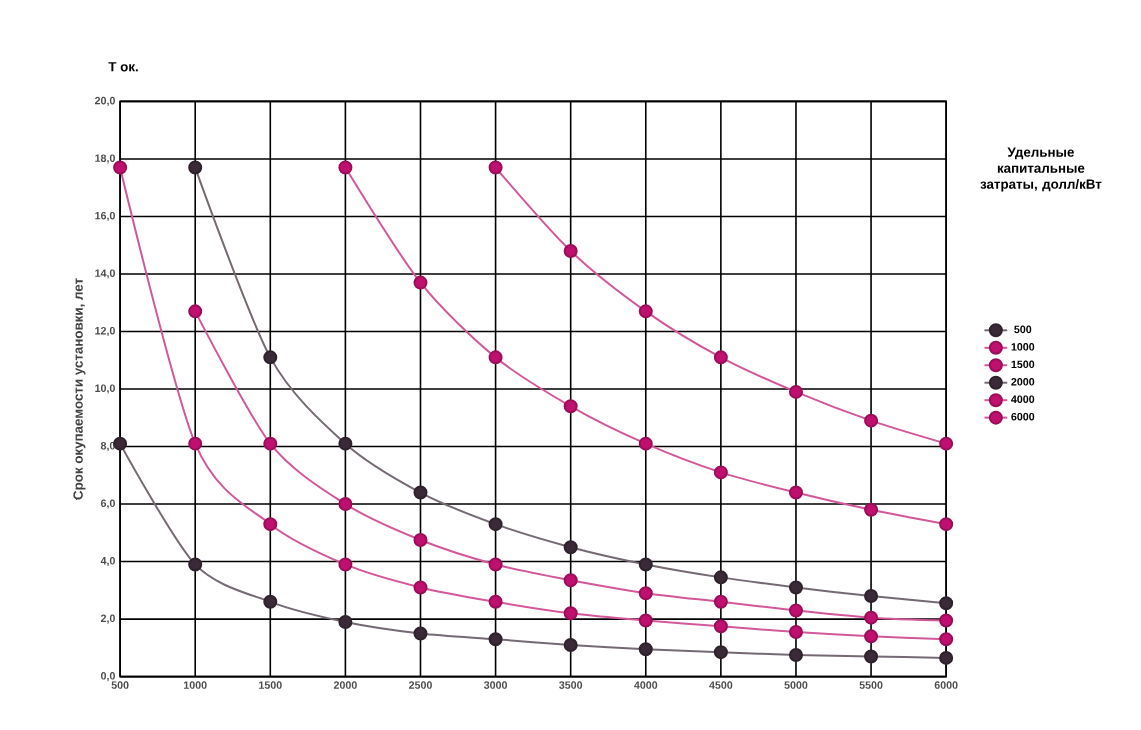 Image resolution: width=1141 pixels, height=730 pixels. Describe the element at coordinates (571, 685) in the screenshot. I see `x-tick-label: 3500` at that location.